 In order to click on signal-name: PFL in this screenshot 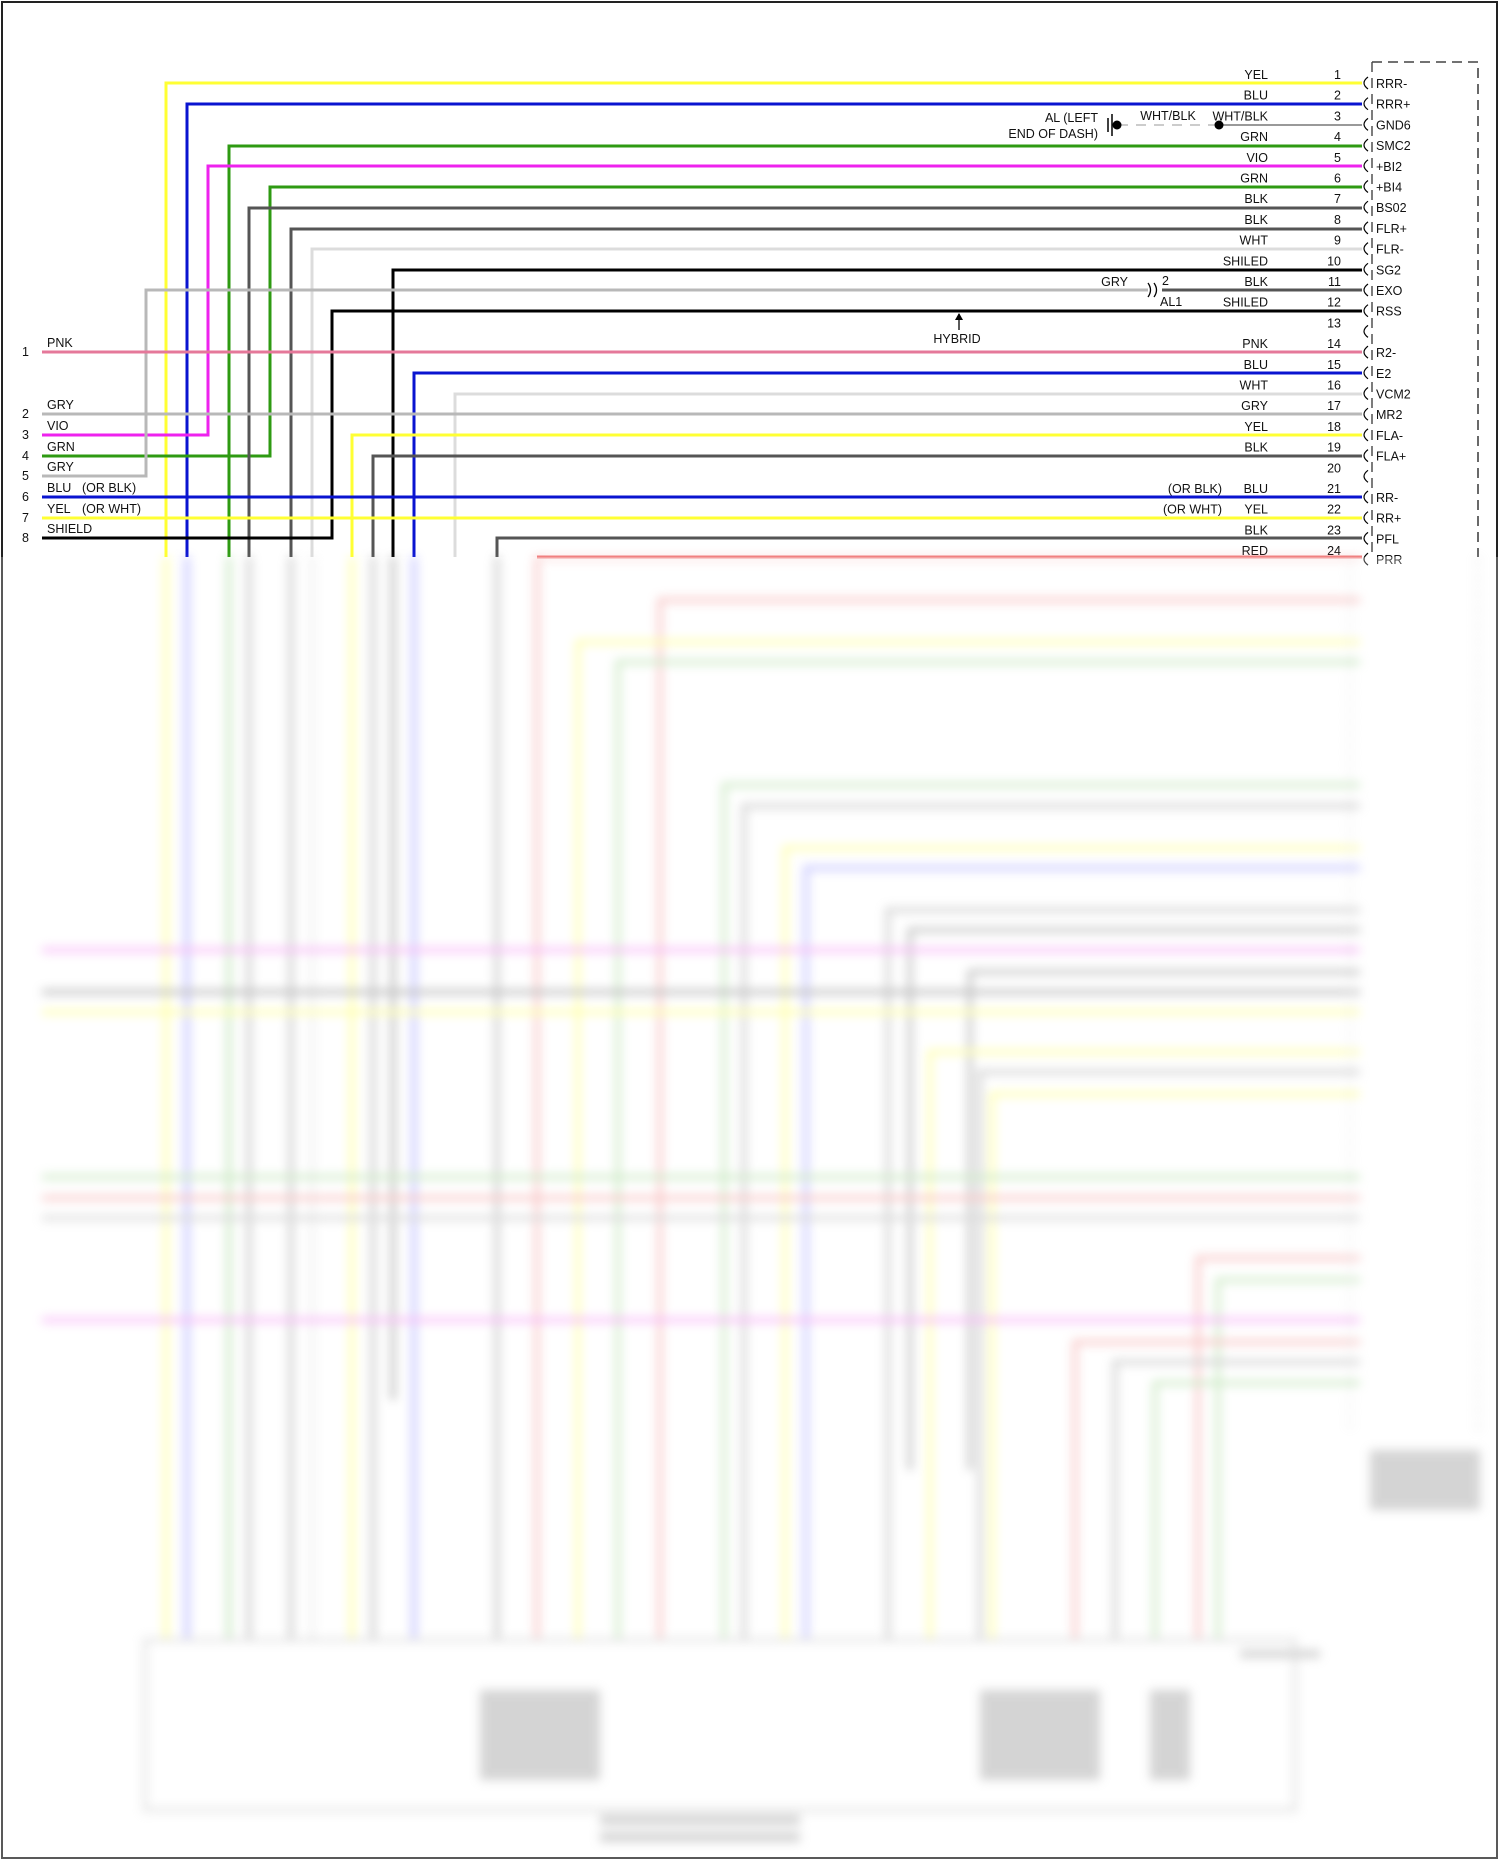, I will do `click(1387, 539)`.